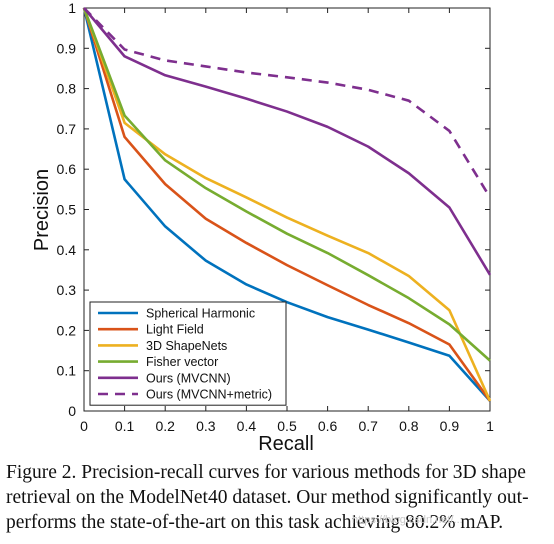 Image resolution: width=554 pixels, height=544 pixels. What do you see at coordinates (67, 330) in the screenshot?
I see `y-tick-label: 0.2` at bounding box center [67, 330].